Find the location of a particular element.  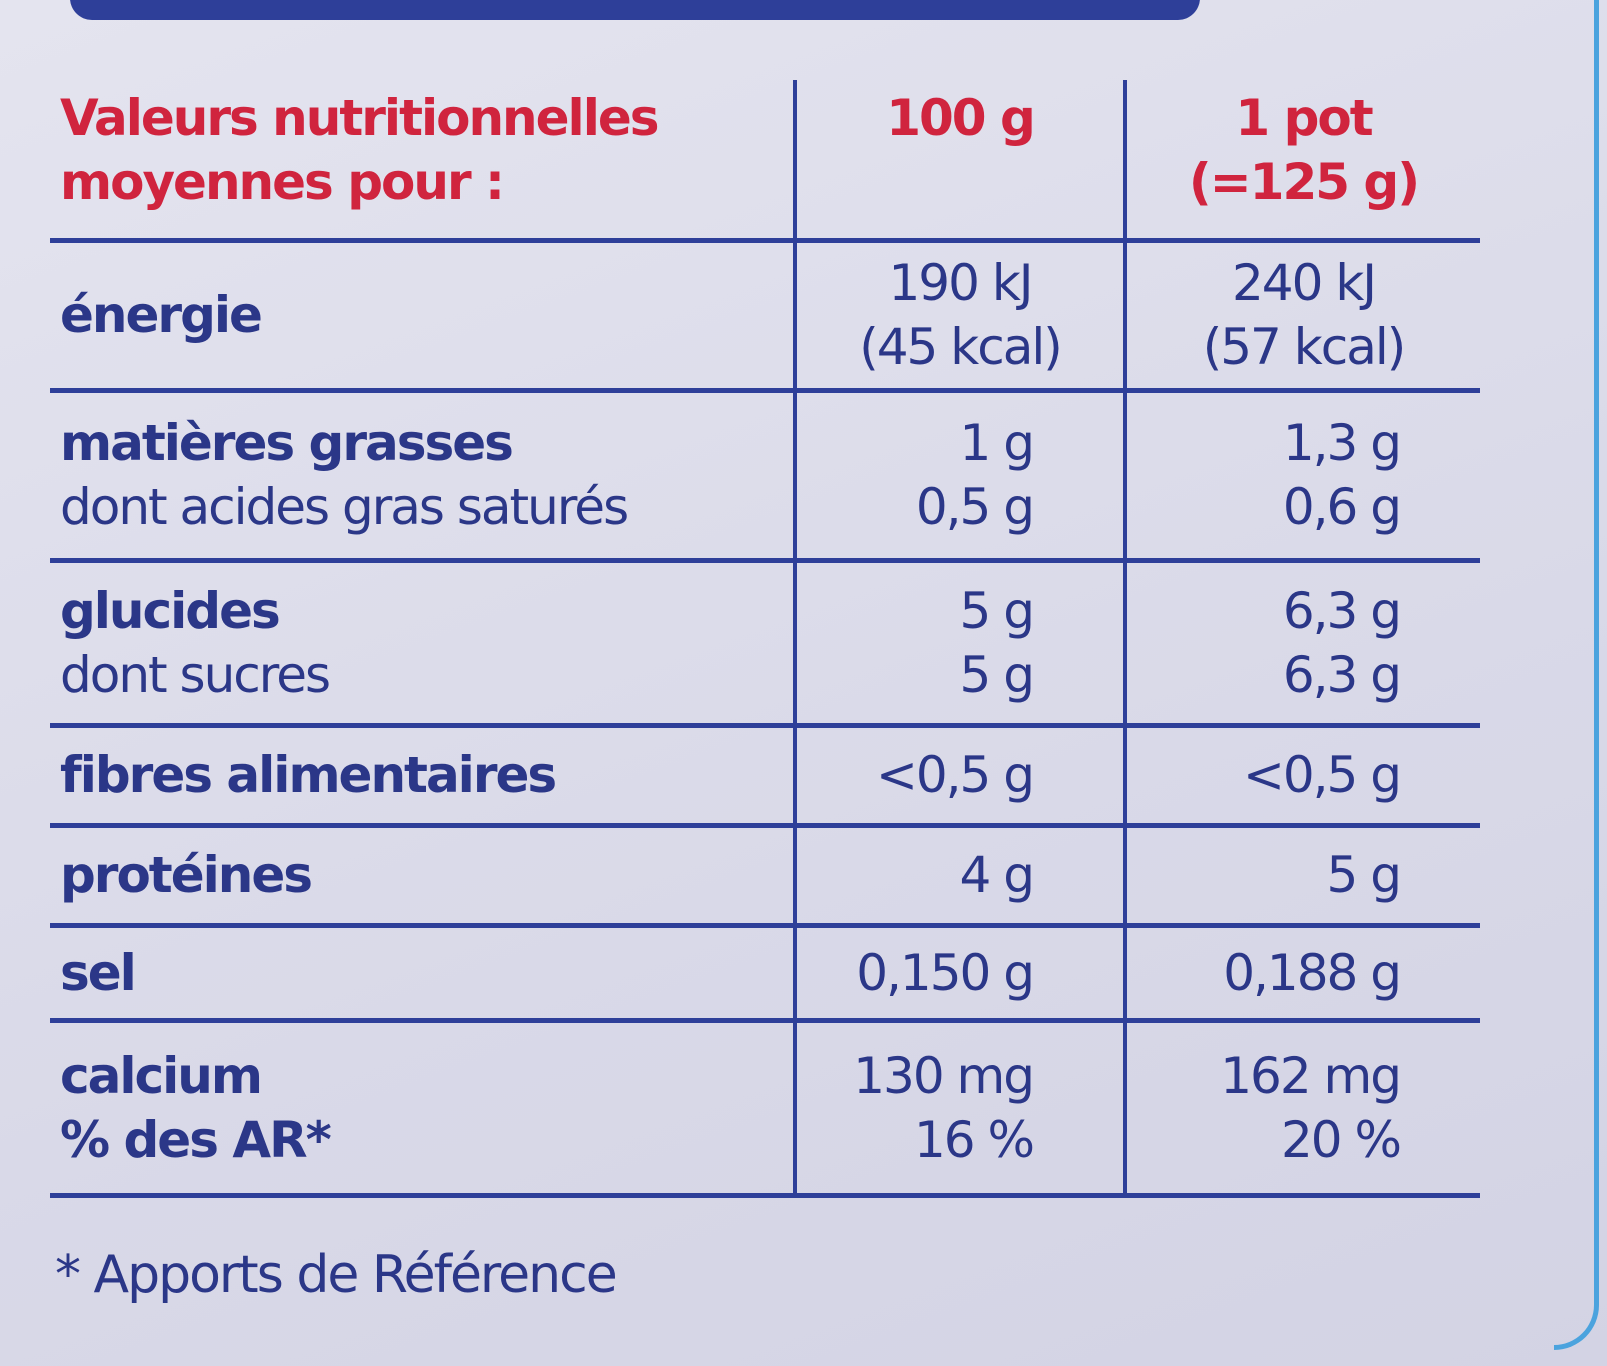

value-cell: 130 mg 16 % is located at coordinates (959, 1109).